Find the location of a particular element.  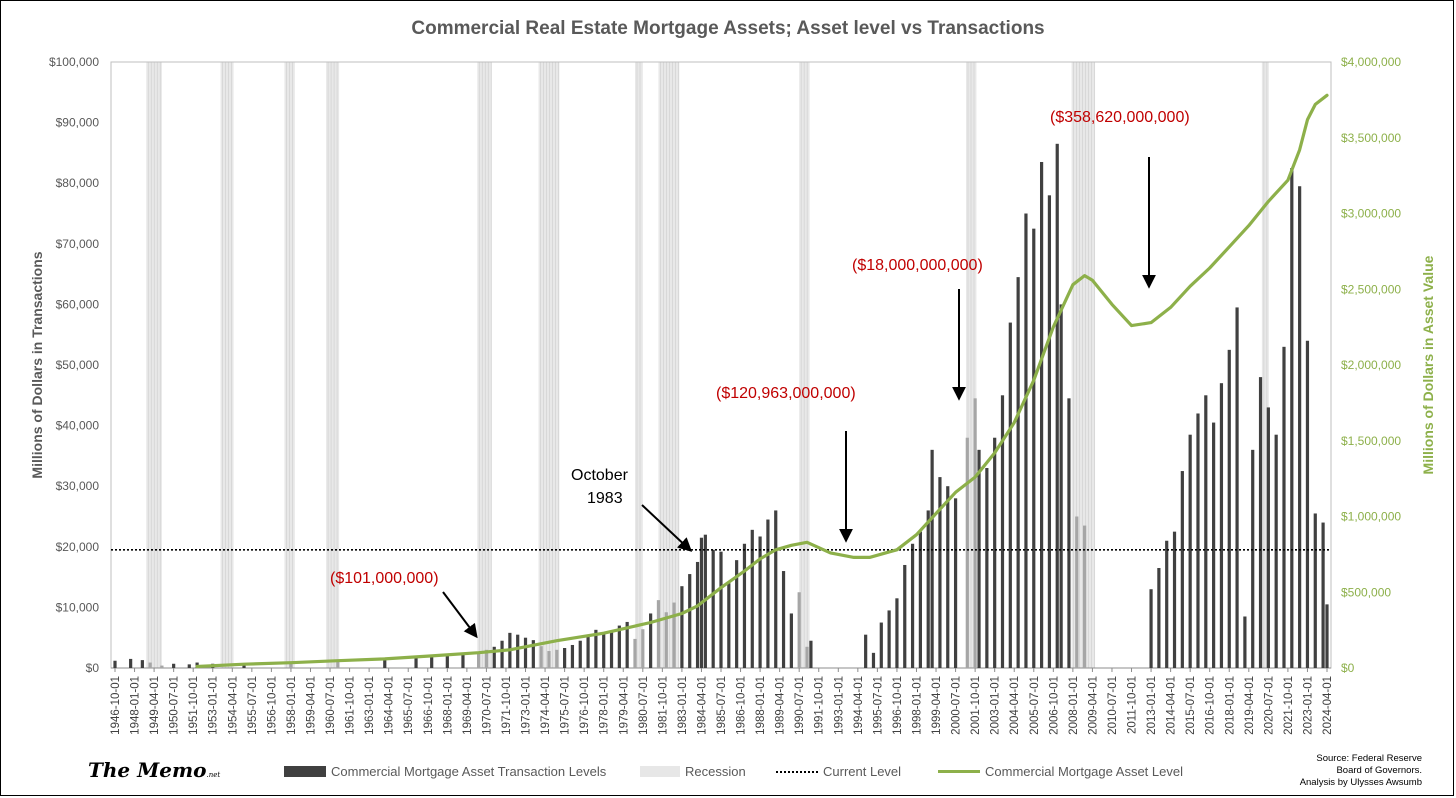

x-tick-label: 1958-01-01 is located at coordinates (292, 705).